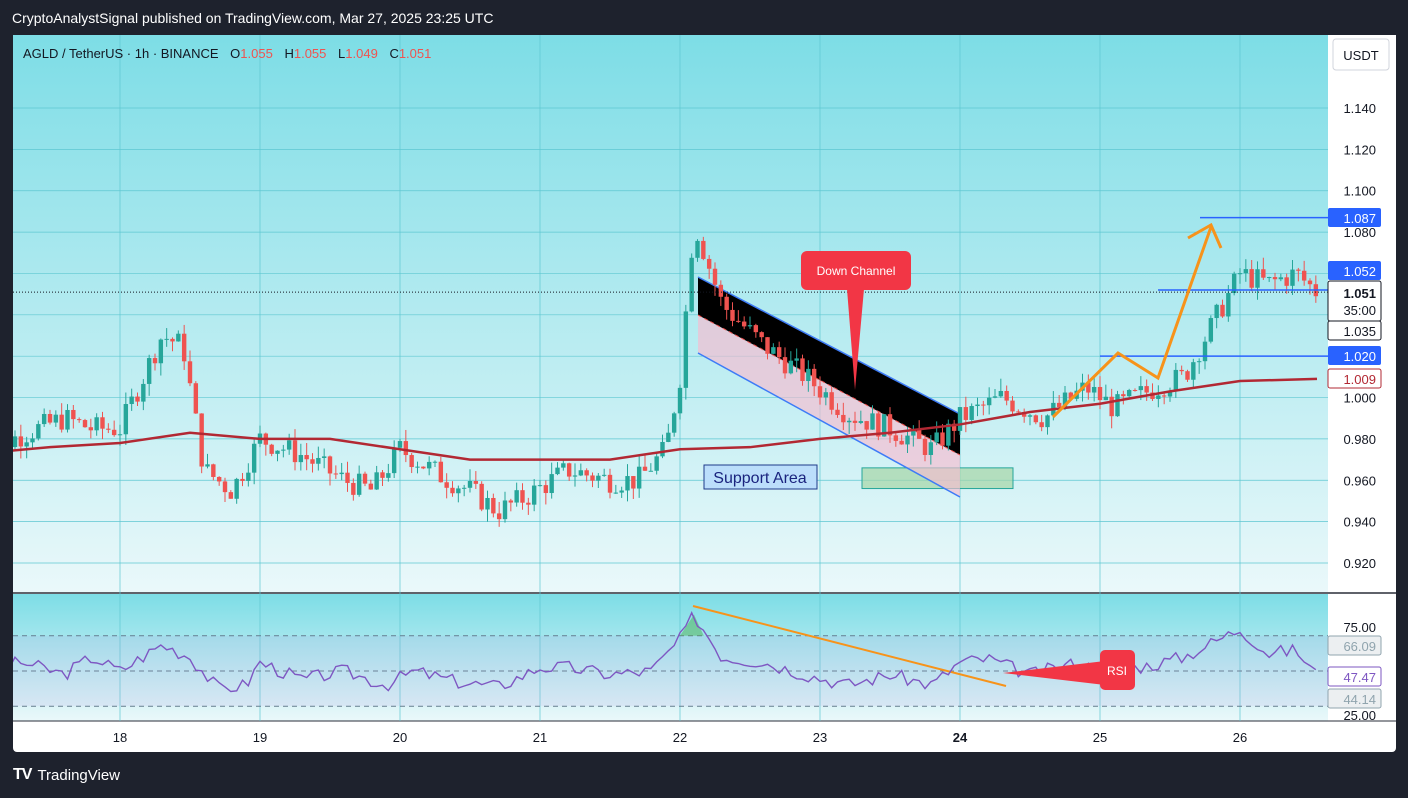  I want to click on down-channel-callout: Down Channel, so click(856, 320).